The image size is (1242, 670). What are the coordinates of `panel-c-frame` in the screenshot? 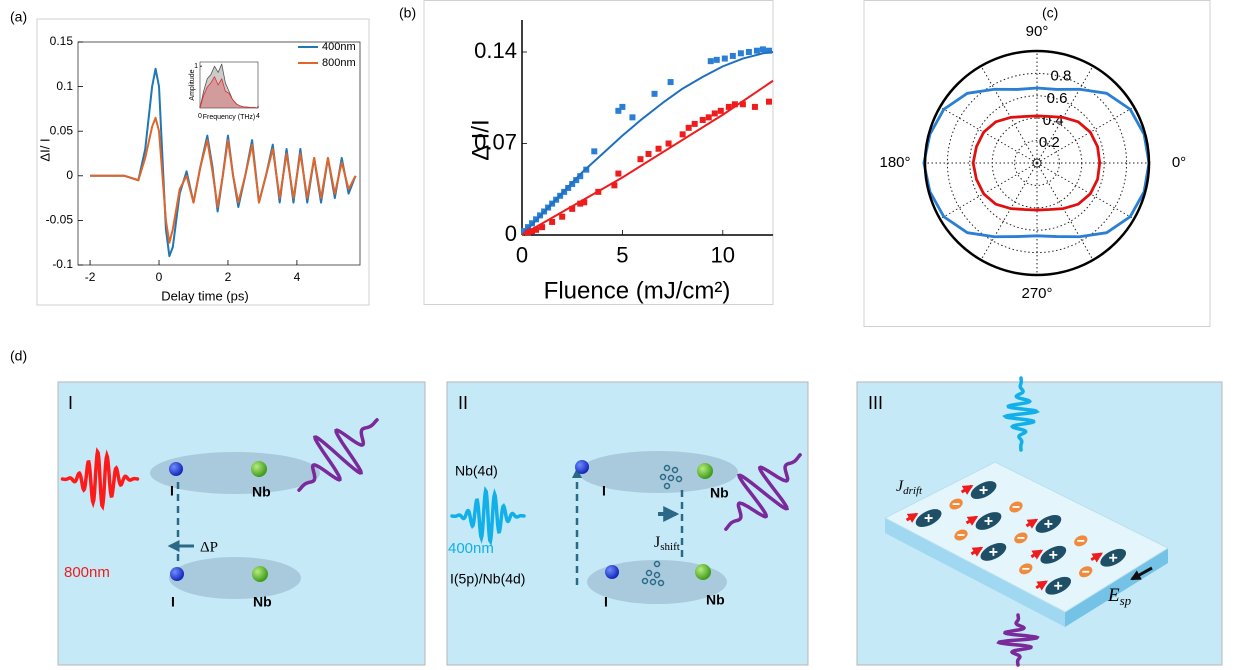 It's located at (1037, 163).